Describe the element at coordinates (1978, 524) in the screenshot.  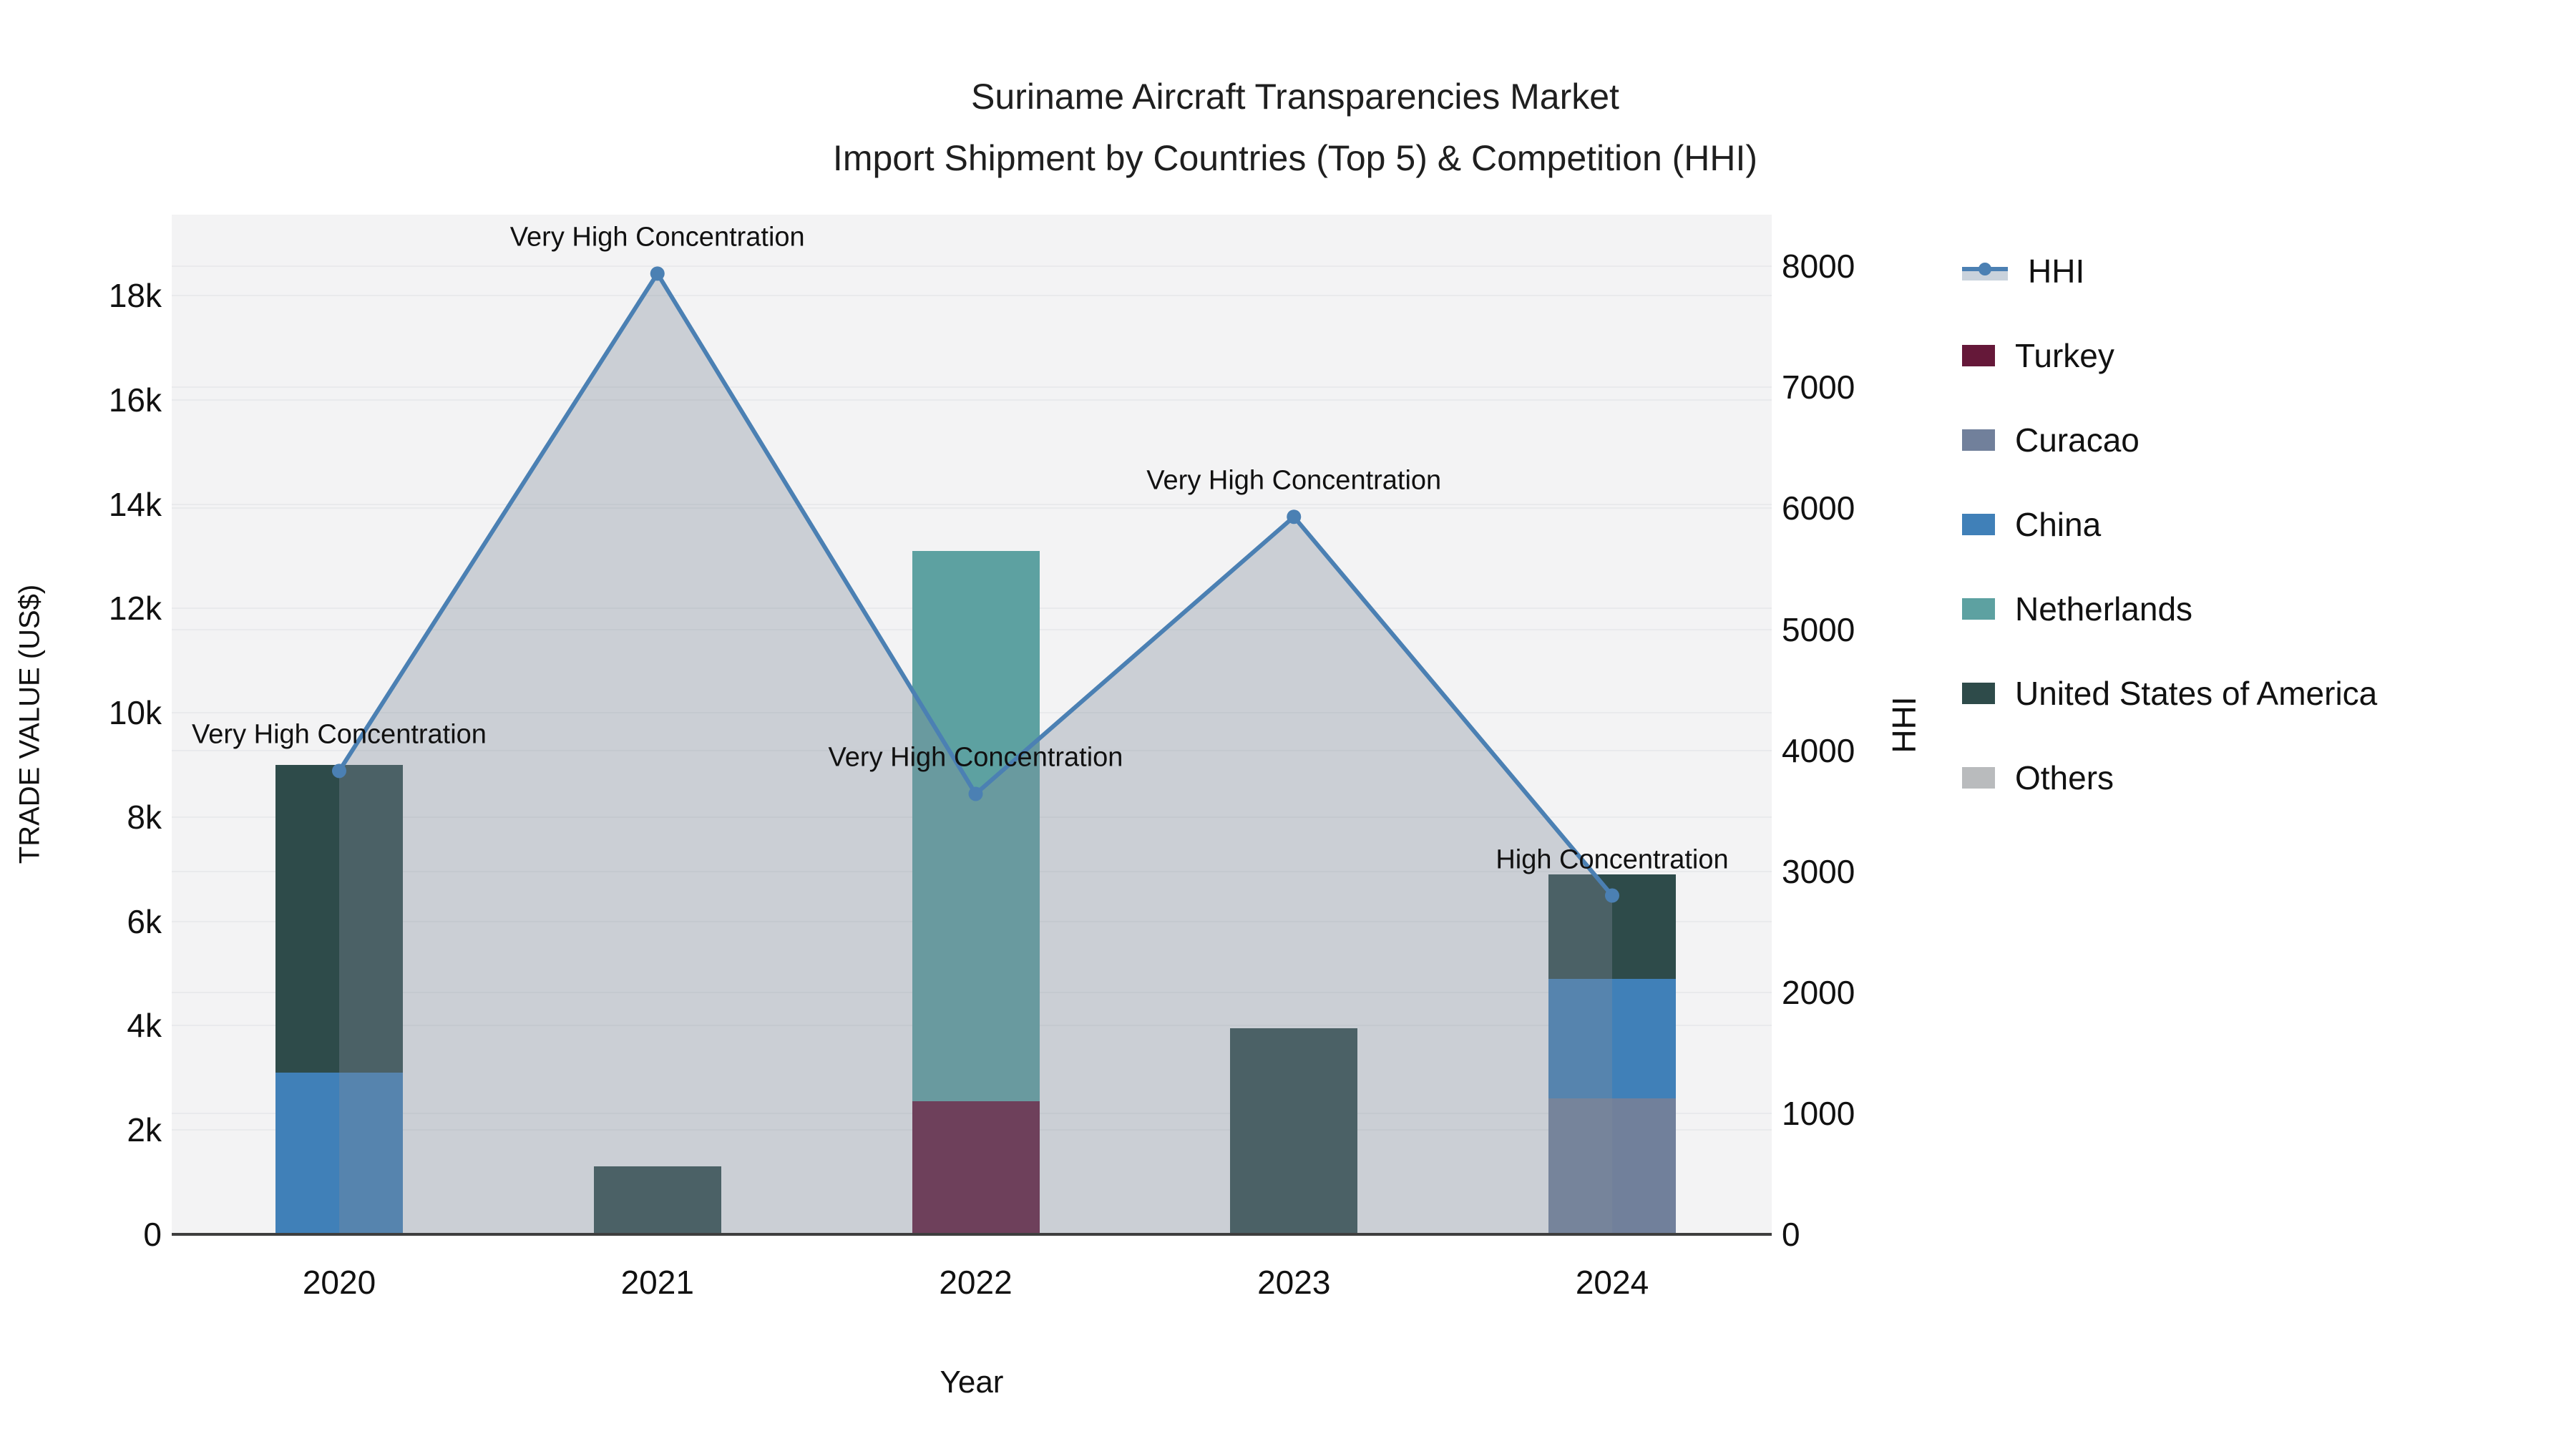
I see `legend-swatch-china` at that location.